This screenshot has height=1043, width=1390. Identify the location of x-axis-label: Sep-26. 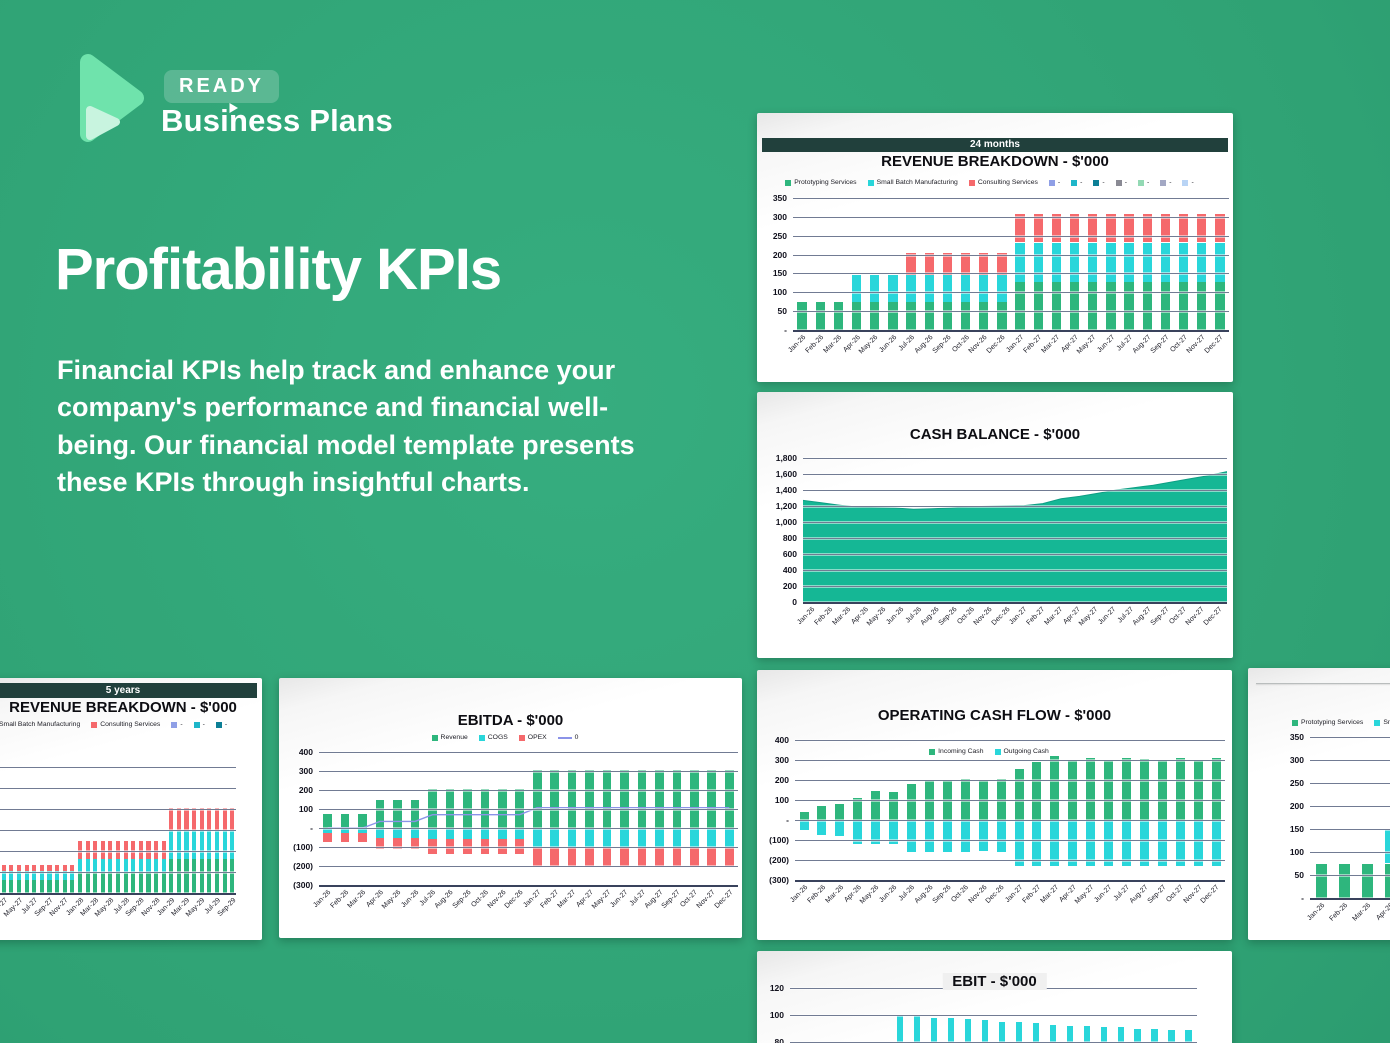
(942, 894).